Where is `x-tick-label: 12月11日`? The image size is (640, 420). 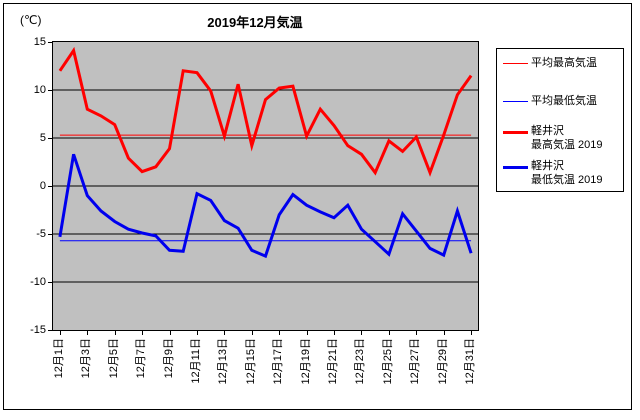 x-tick-label: 12月11日 is located at coordinates (196, 371).